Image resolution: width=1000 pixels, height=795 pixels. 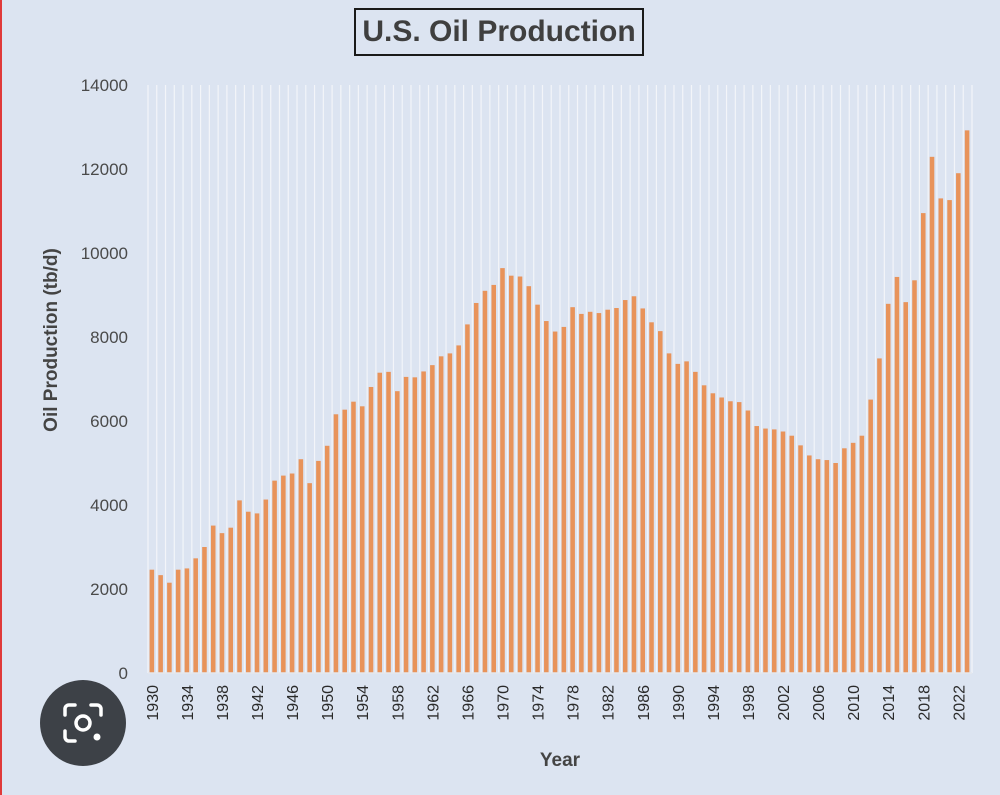 I want to click on lens-search-button, so click(x=83, y=723).